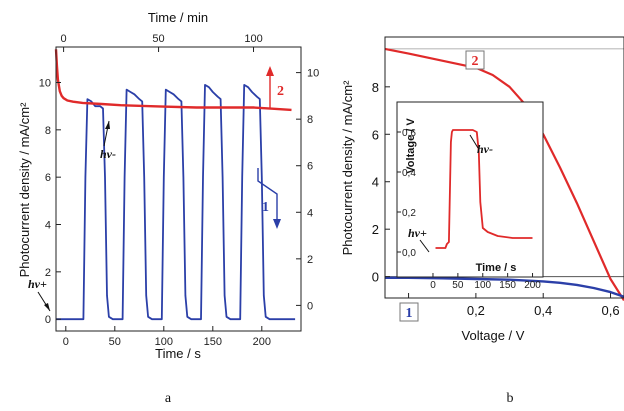 The width and height of the screenshot is (624, 411). I want to click on panel-a-top-ticks: 0 50 100, so click(162, 42).